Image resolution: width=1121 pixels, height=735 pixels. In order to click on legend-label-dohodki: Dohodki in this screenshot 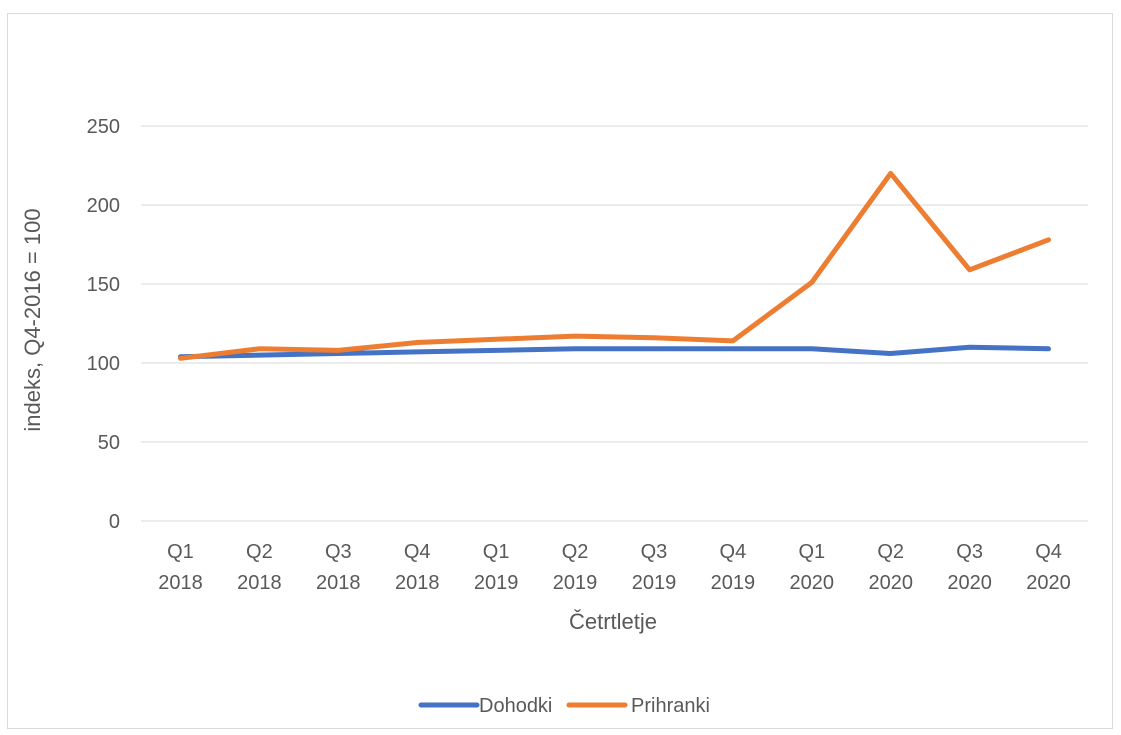, I will do `click(515, 706)`.